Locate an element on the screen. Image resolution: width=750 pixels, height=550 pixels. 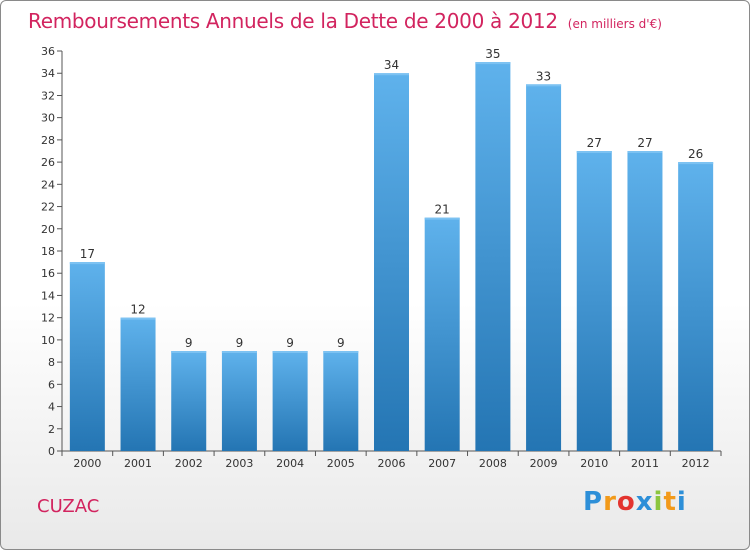
x-tick-label: 2004 is located at coordinates (290, 463).